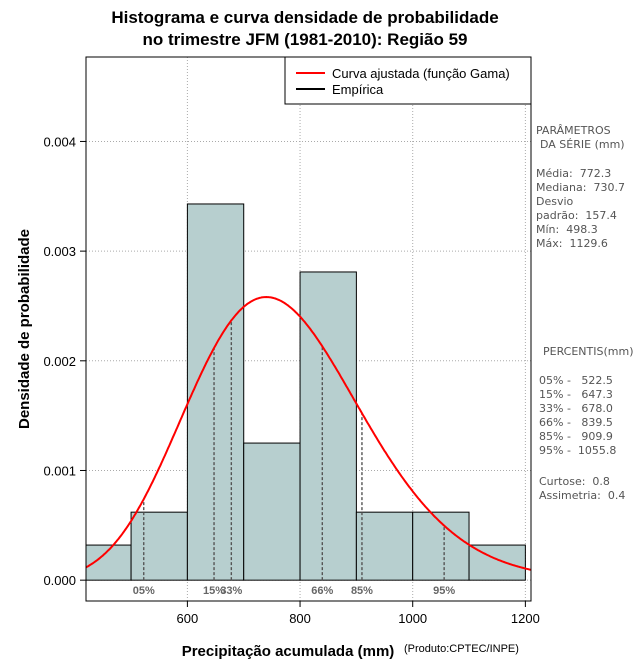 Image resolution: width=640 pixels, height=660 pixels. What do you see at coordinates (574, 173) in the screenshot?
I see `stats-media: Média: 772.3` at bounding box center [574, 173].